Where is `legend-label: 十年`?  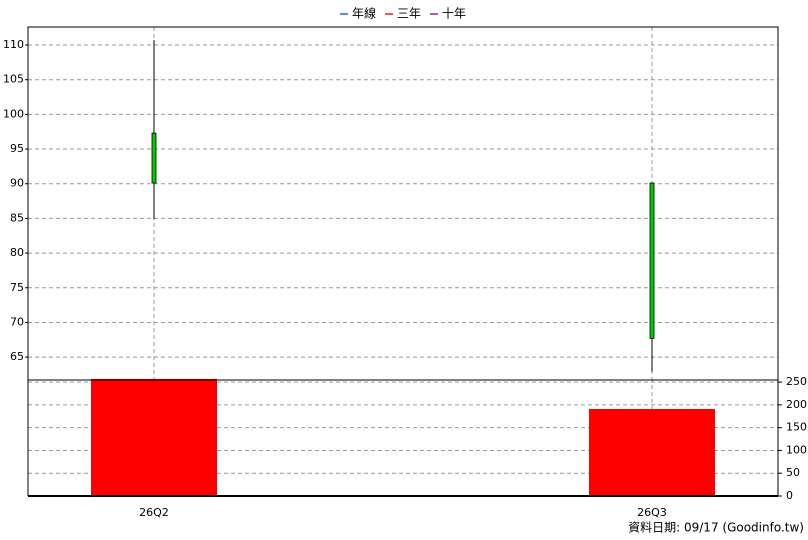 legend-label: 十年 is located at coordinates (454, 14).